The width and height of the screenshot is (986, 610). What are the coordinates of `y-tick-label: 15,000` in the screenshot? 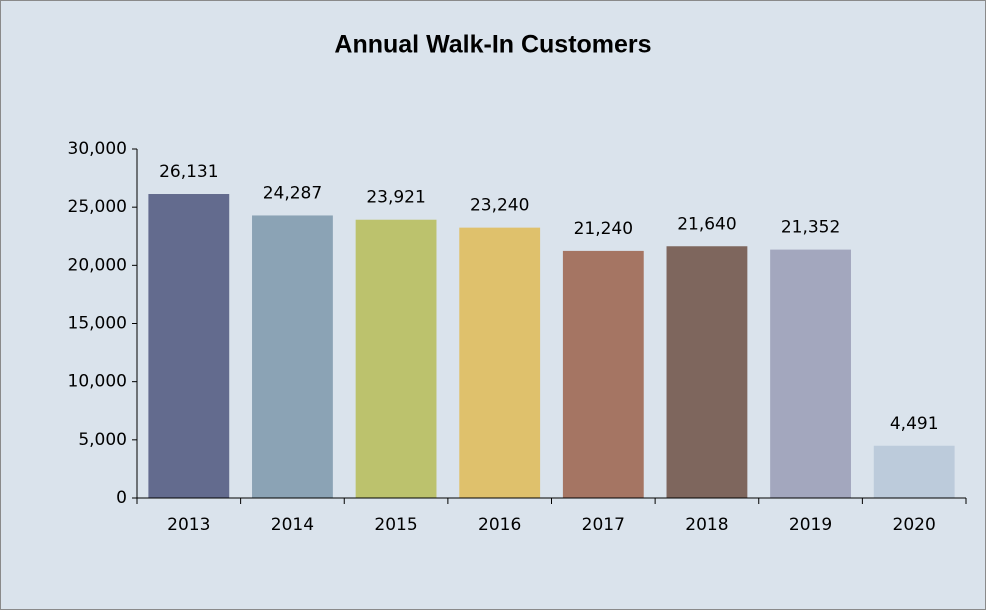 It's located at (97, 324).